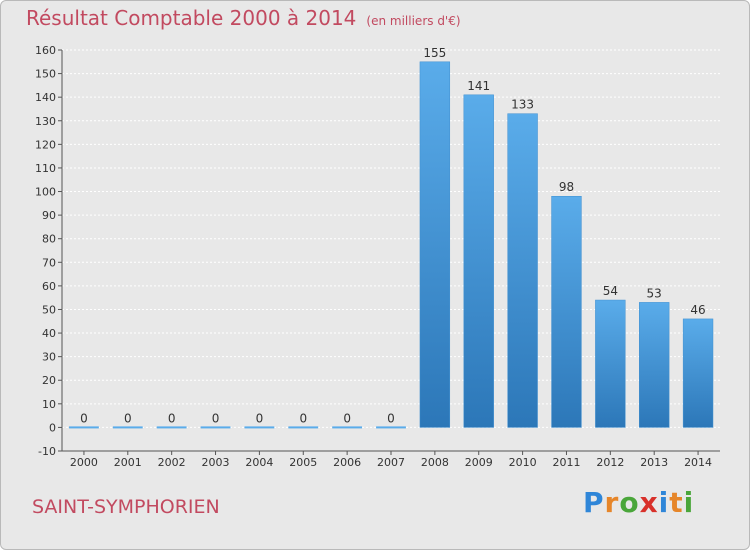 The width and height of the screenshot is (750, 550). I want to click on x-tick-label: 2013, so click(654, 462).